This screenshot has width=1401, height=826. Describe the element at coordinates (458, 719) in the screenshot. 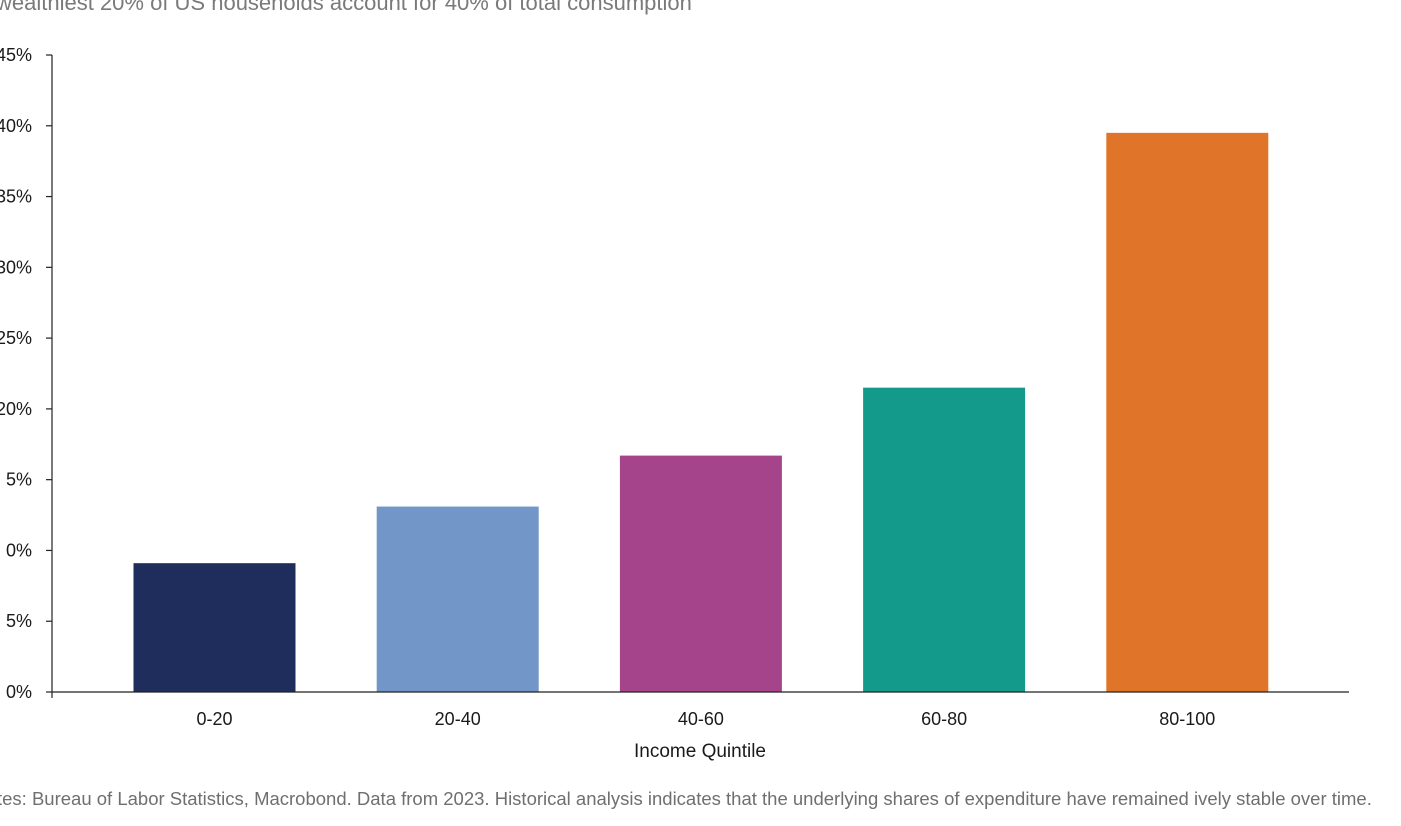

I see `x-tick-label: 20-40` at that location.